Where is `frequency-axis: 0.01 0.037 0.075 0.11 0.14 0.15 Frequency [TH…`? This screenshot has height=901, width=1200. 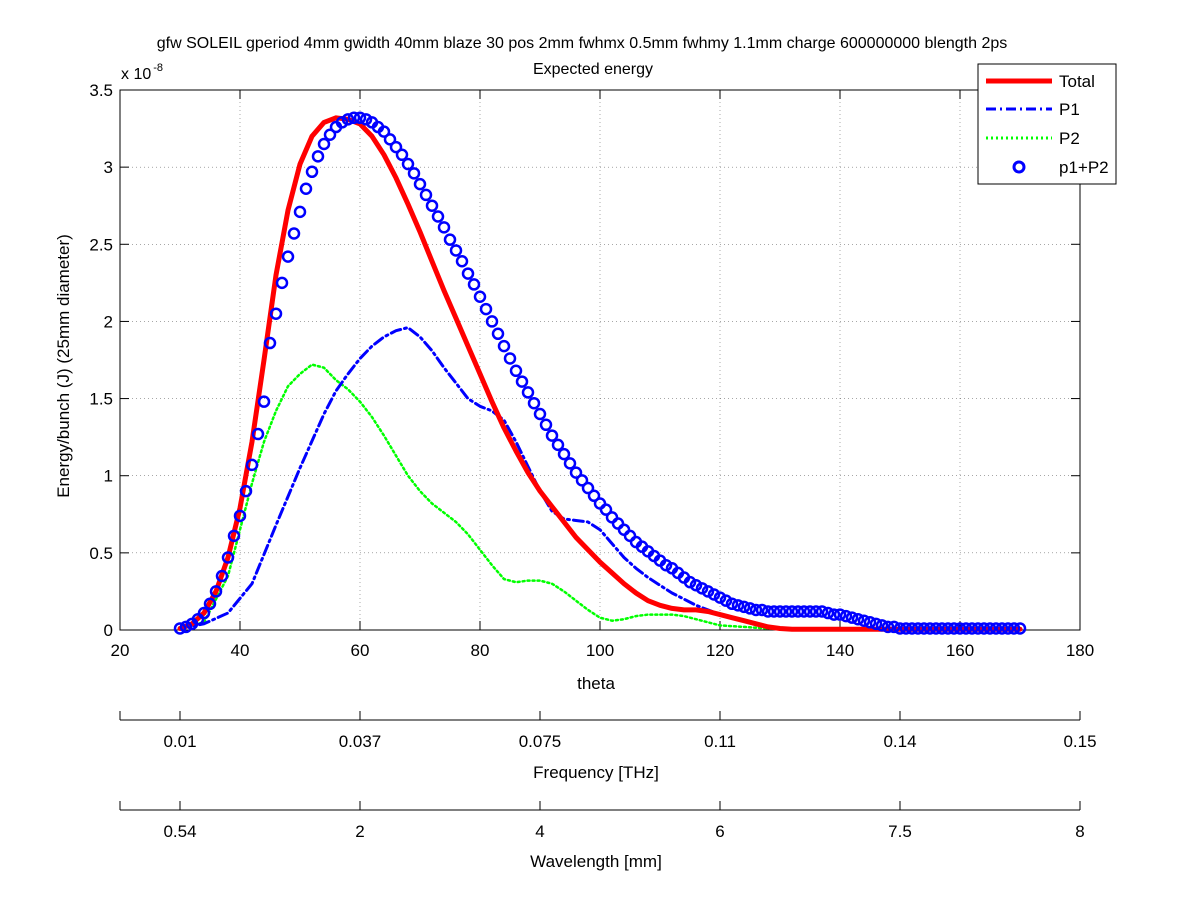
frequency-axis: 0.01 0.037 0.075 0.11 0.14 0.15 Frequency [TH… is located at coordinates (608, 746).